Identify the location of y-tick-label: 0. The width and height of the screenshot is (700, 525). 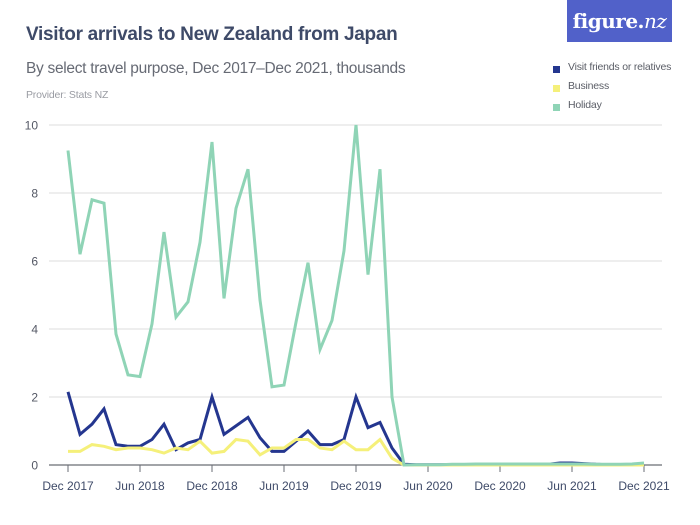
(34, 466).